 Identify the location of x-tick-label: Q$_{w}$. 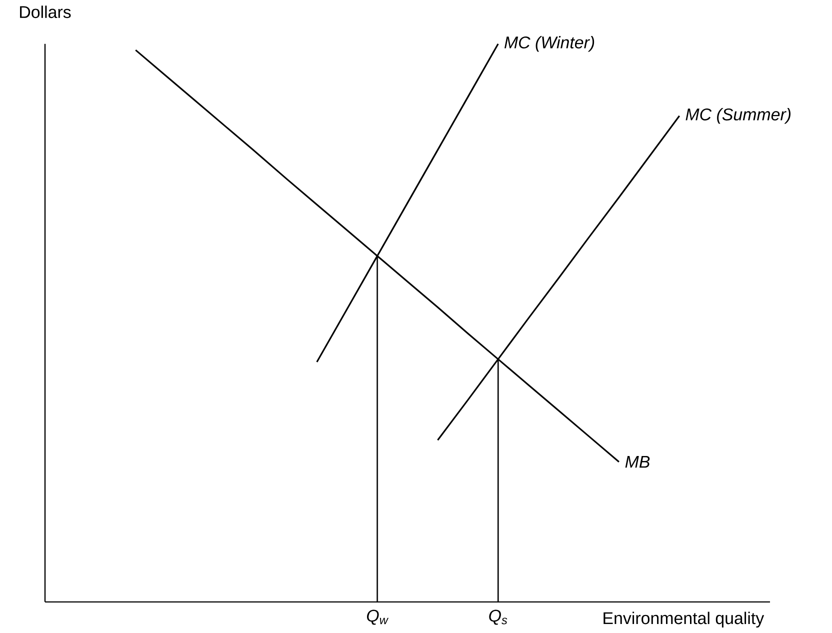
(378, 617).